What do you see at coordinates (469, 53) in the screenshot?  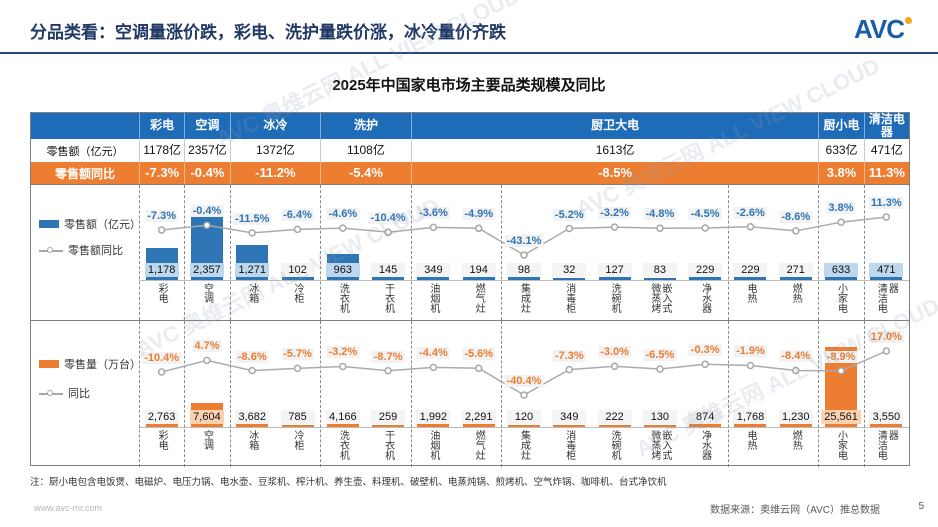 I see `header-divider` at bounding box center [469, 53].